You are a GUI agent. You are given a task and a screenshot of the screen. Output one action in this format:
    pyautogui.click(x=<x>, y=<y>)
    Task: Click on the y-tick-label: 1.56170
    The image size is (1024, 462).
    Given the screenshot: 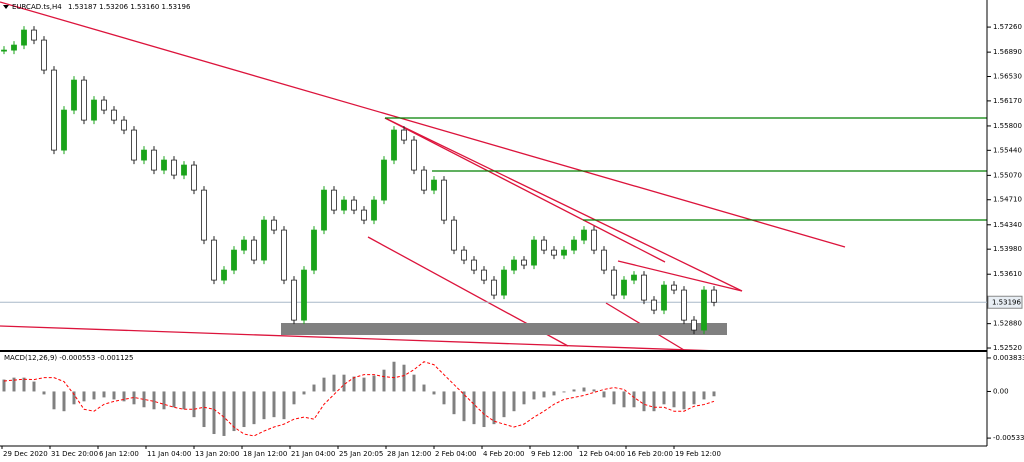 What is the action you would take?
    pyautogui.click(x=1007, y=101)
    